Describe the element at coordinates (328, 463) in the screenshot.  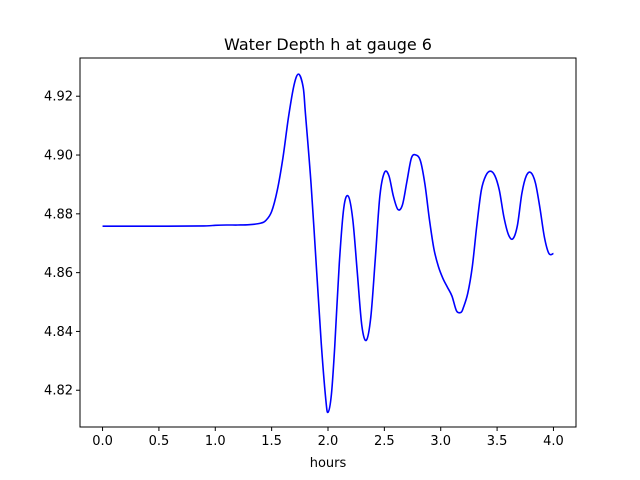
I see `x-axis-label: hours` at that location.